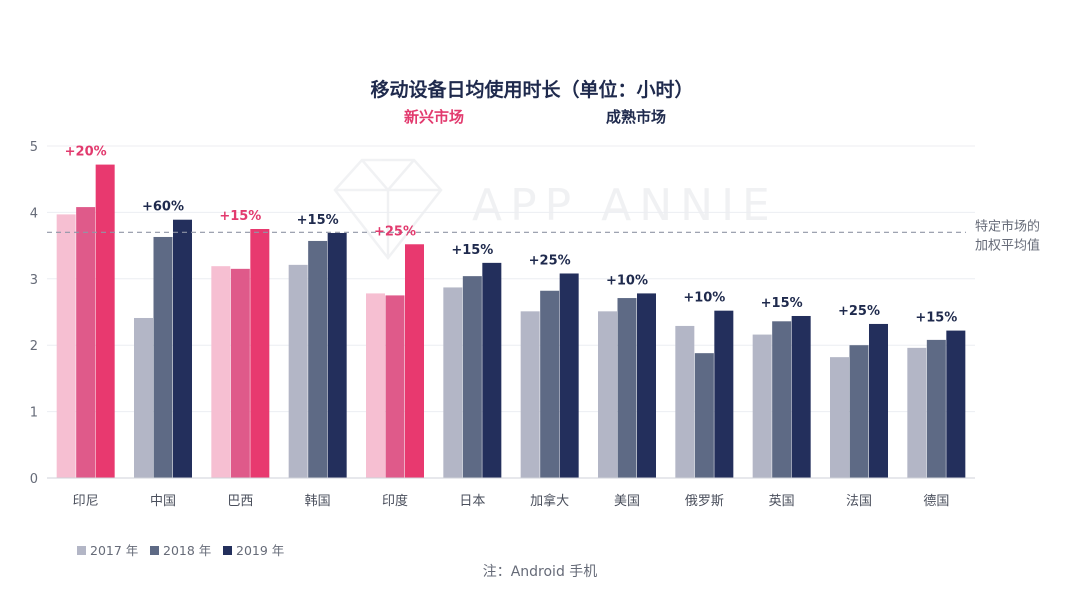 This screenshot has height=597, width=1080. What do you see at coordinates (187, 550) in the screenshot?
I see `legend-label: 2018 年` at bounding box center [187, 550].